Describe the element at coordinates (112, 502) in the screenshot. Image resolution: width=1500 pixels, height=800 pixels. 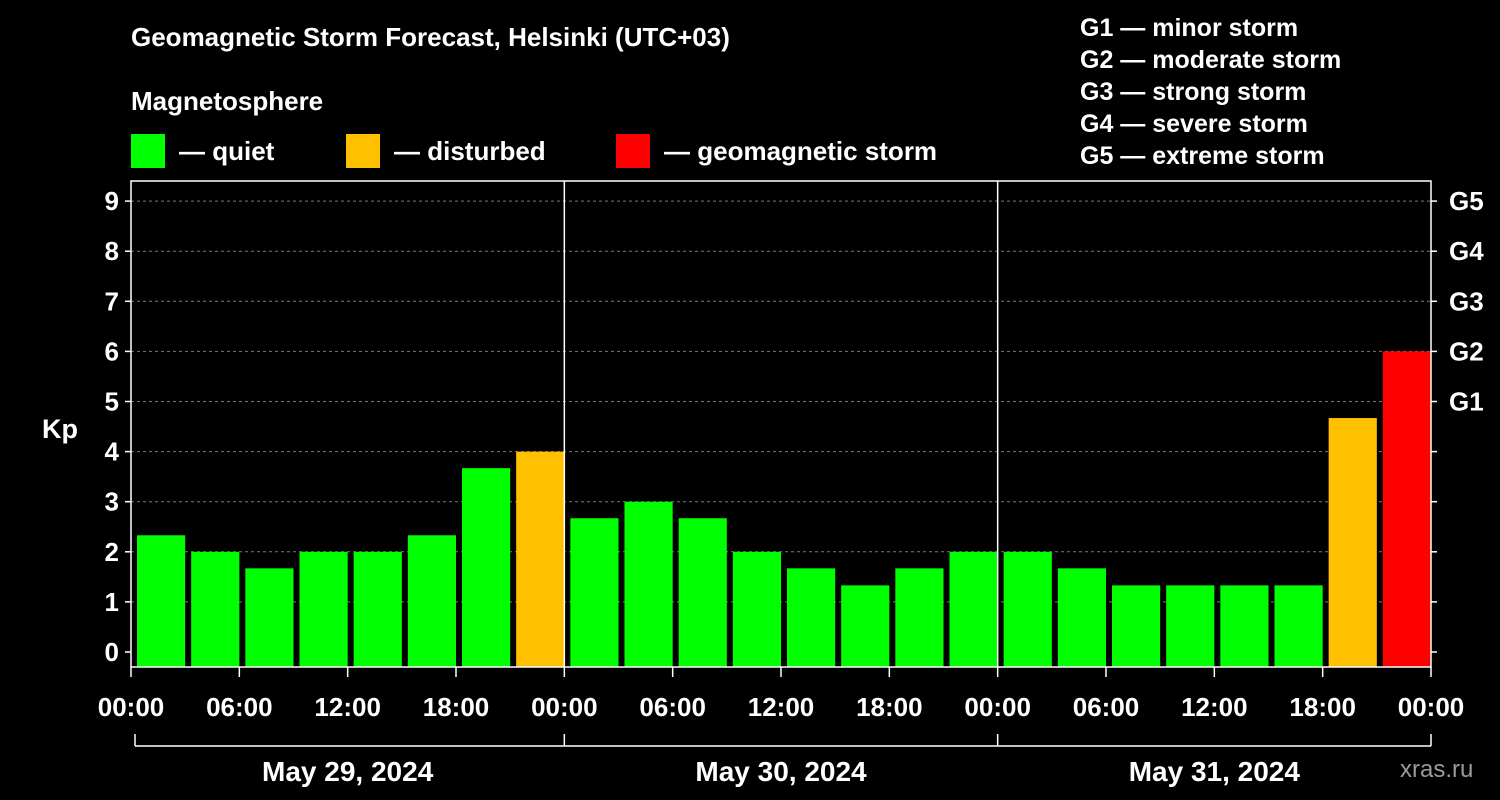
I see `y-tick-label-3: 3` at that location.